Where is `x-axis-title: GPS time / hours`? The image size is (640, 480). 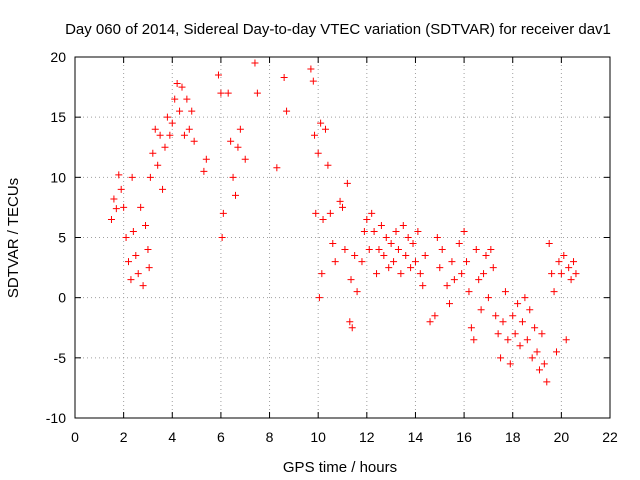
x-axis-title: GPS time / hours is located at coordinates (340, 467).